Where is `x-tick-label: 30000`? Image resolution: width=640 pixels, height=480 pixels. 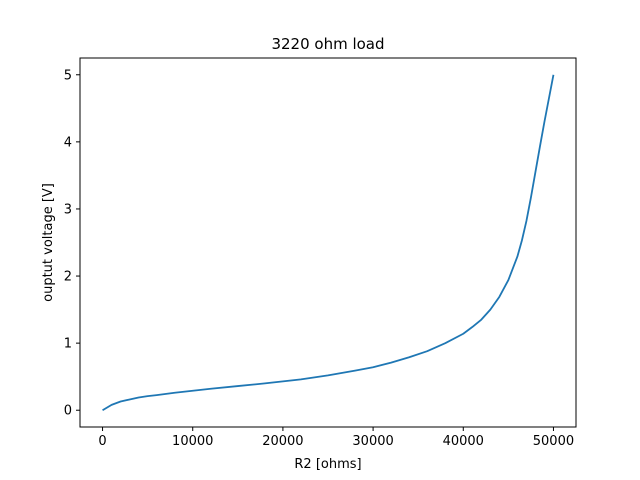 x-tick-label: 30000 is located at coordinates (372, 441).